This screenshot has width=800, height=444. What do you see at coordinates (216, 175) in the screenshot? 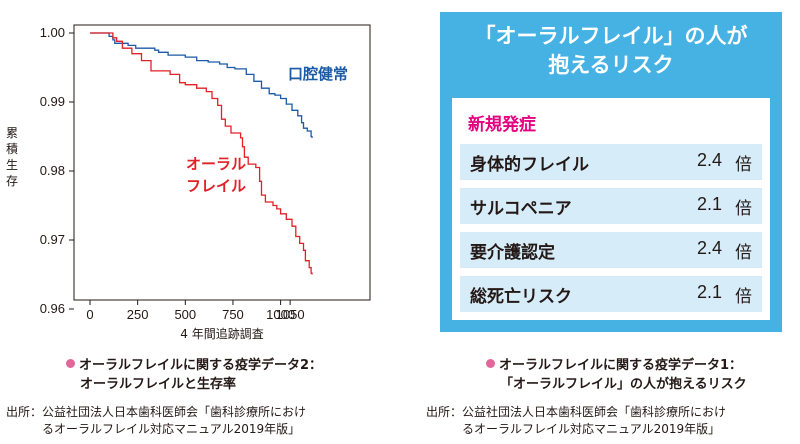
I see `series-label-oral-frail: オーラルフレイル` at bounding box center [216, 175].